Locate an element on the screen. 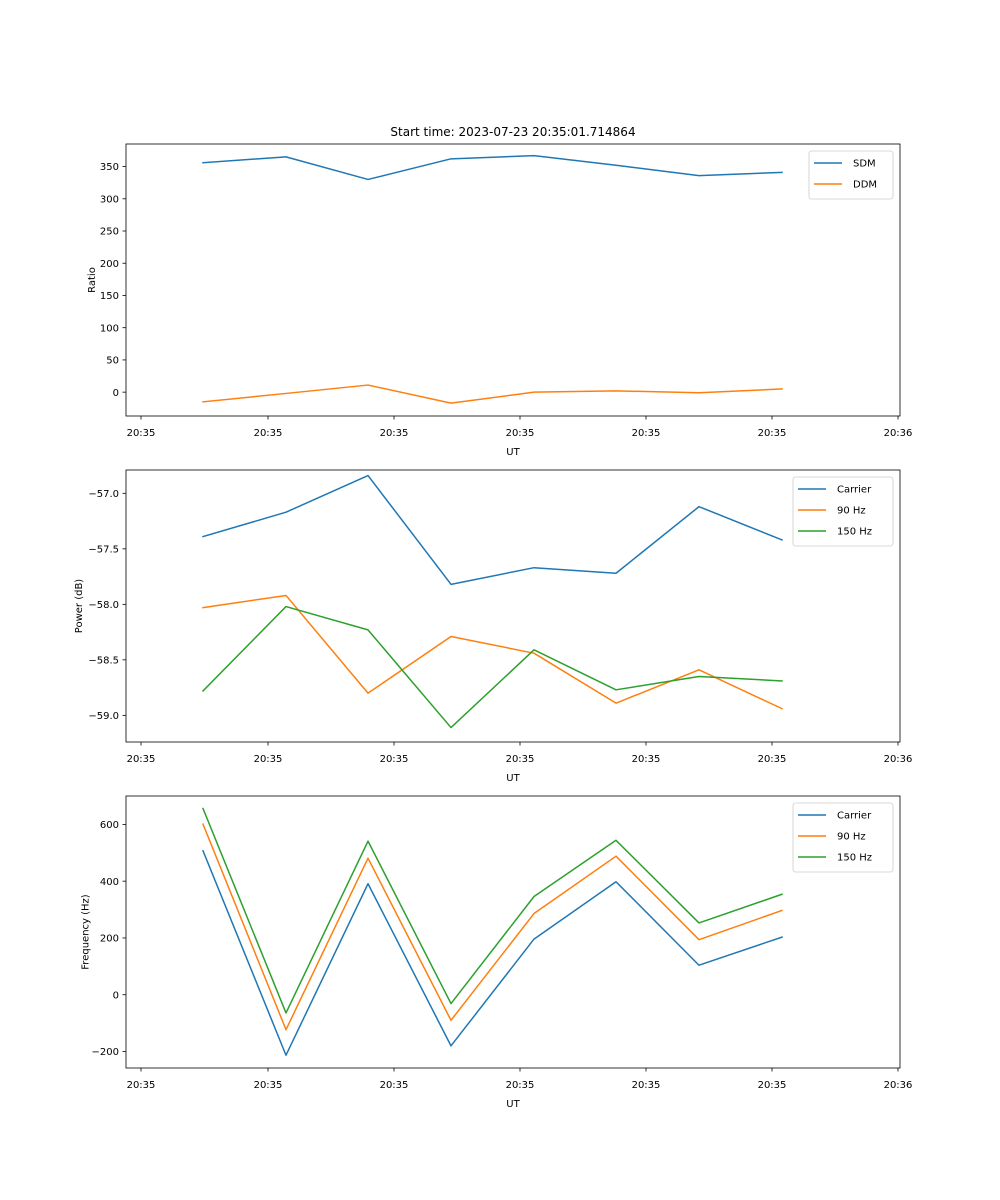 The image size is (1000, 1200). legend: SDM DDM is located at coordinates (851, 175).